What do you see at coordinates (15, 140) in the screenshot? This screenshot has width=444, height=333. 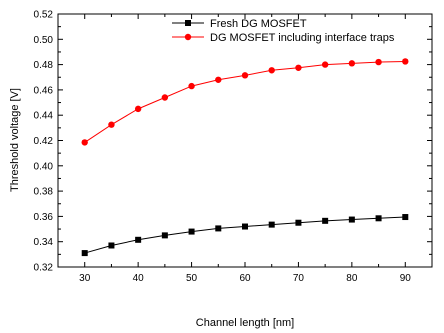 I see `y-axis-title: Threshold voltage [V]` at bounding box center [15, 140].